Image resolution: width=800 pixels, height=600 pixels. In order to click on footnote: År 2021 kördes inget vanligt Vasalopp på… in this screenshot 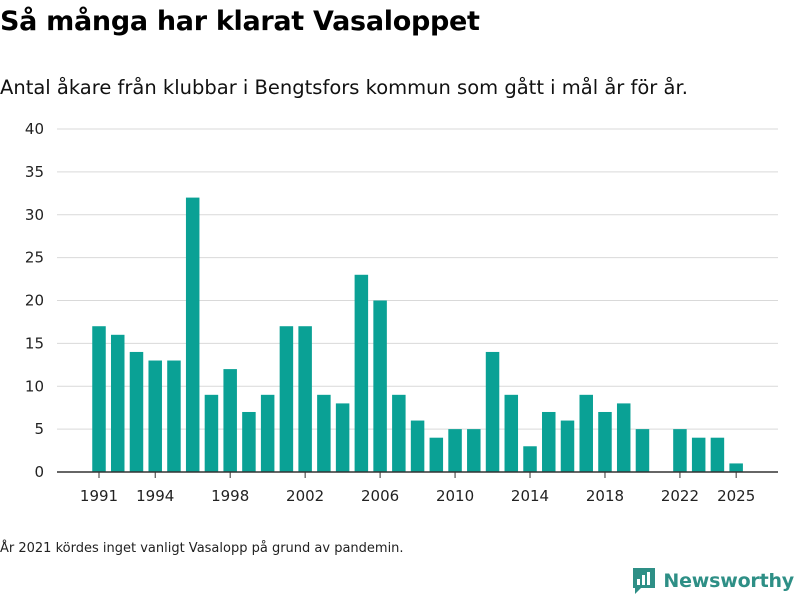, I will do `click(202, 548)`.